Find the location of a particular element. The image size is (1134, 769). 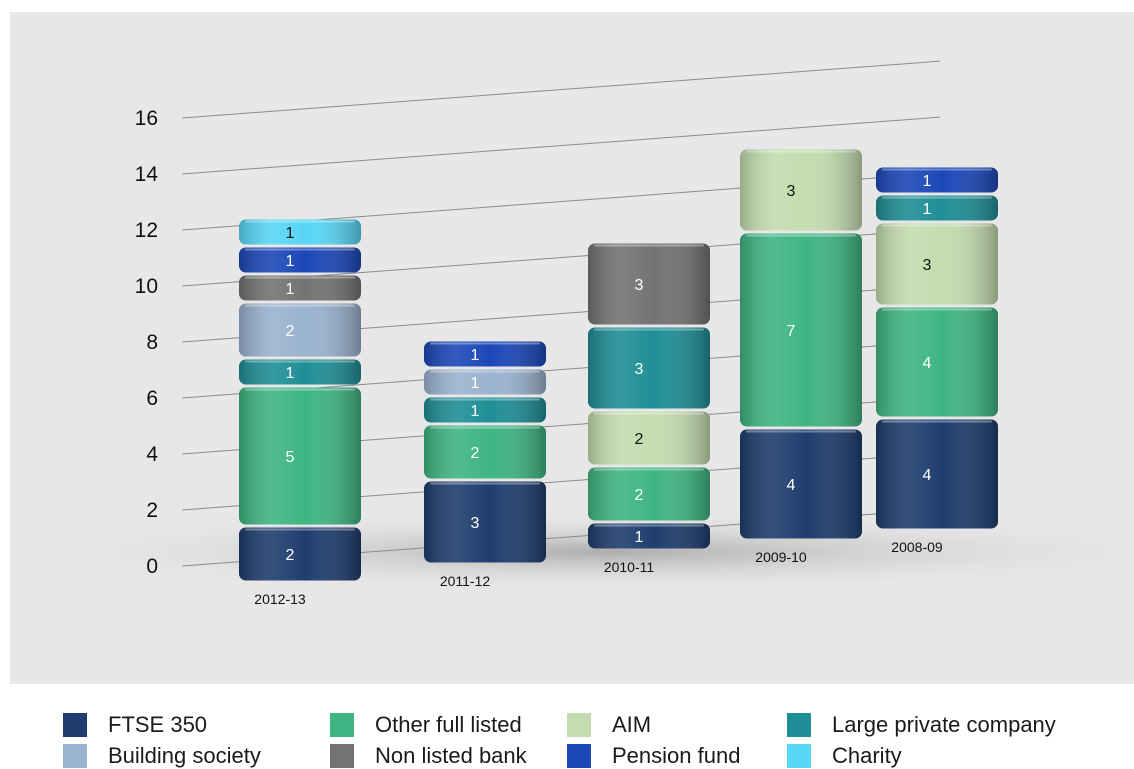

legend-item-aim: AIM is located at coordinates (609, 725).